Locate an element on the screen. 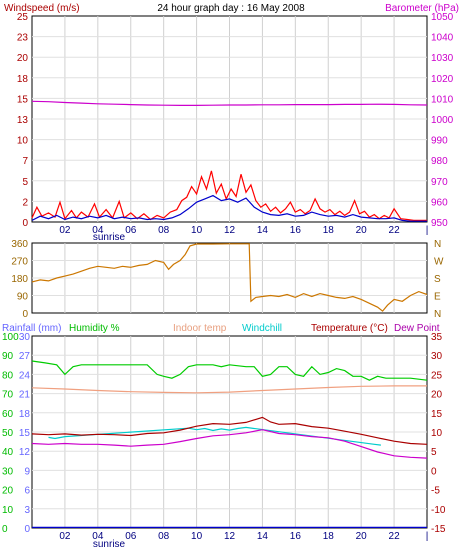 The width and height of the screenshot is (463, 556). x-tick-label: 10 is located at coordinates (197, 536).